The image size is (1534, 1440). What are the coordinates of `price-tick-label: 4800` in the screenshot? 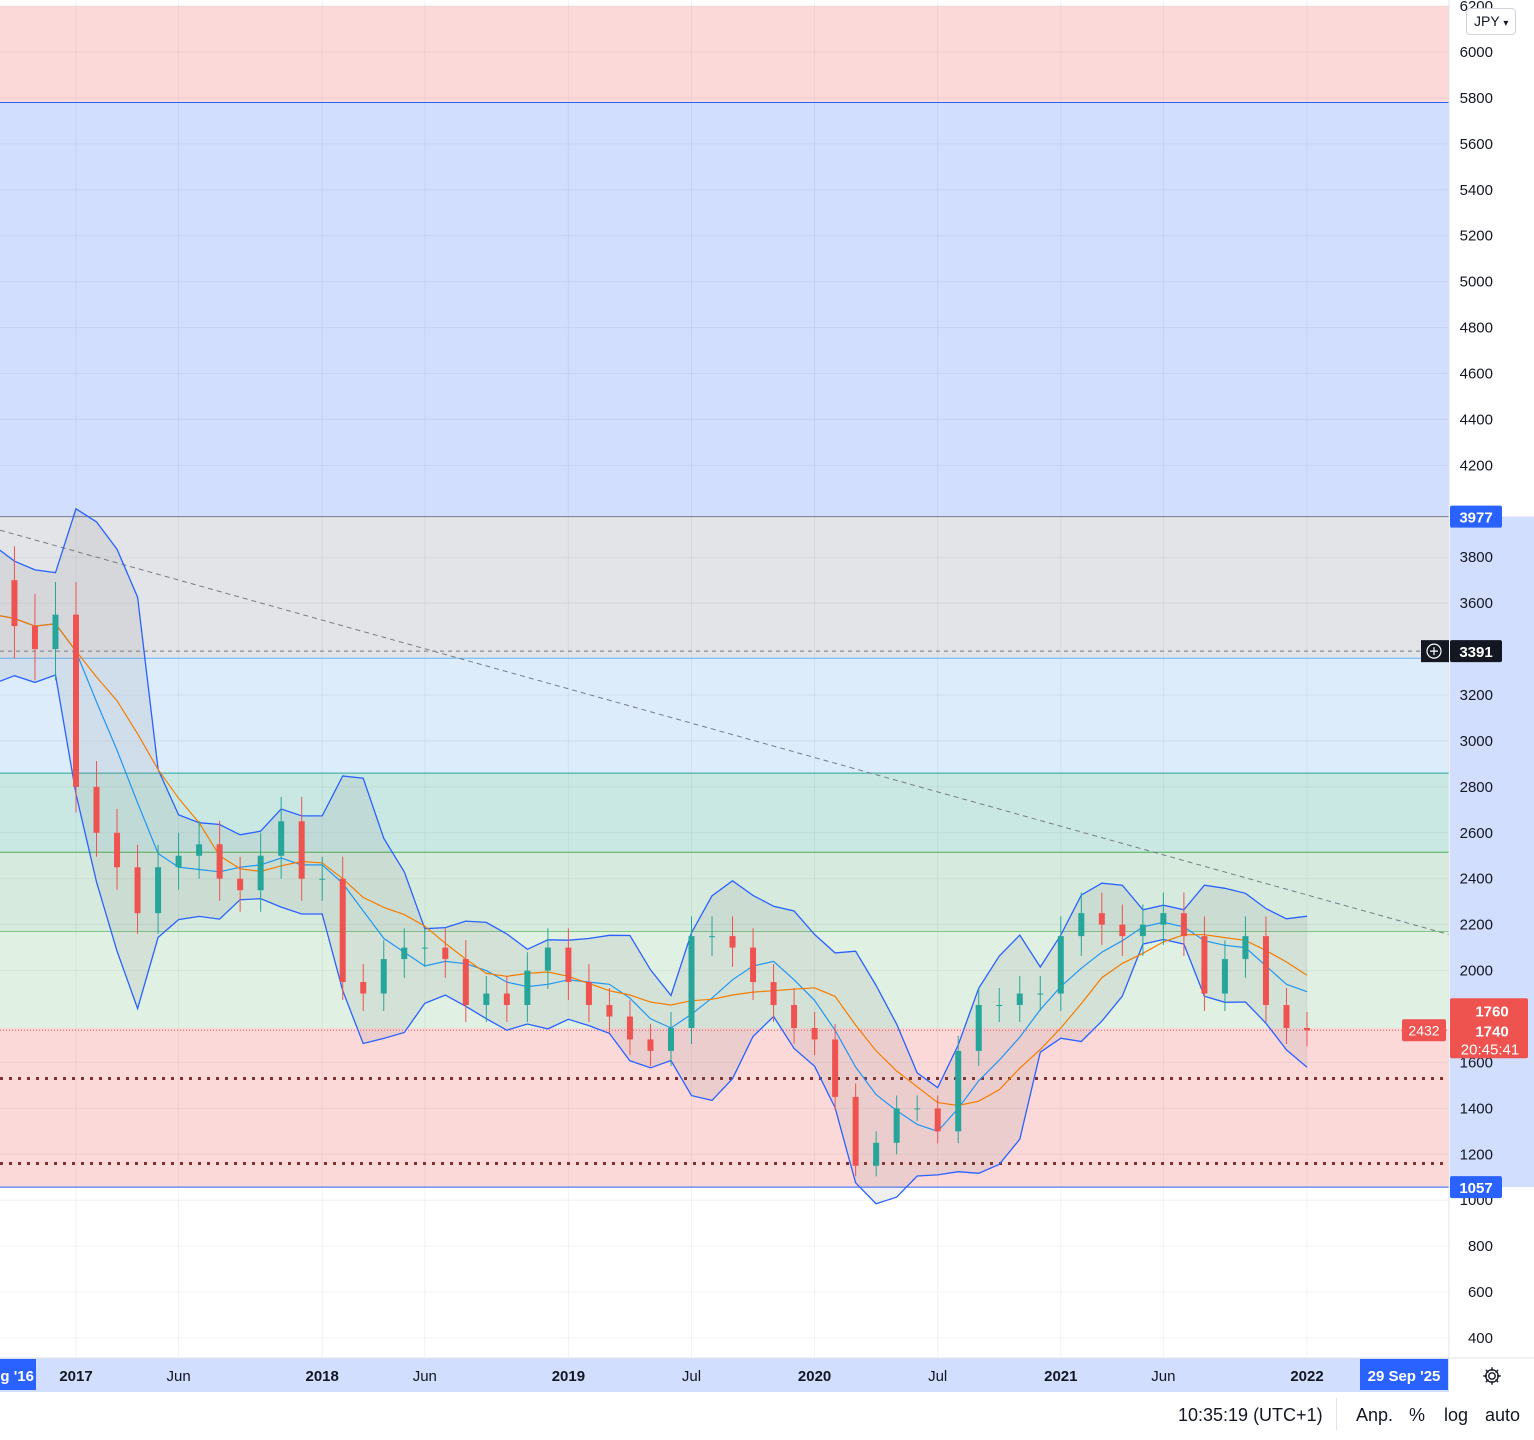 It's located at (1476, 328).